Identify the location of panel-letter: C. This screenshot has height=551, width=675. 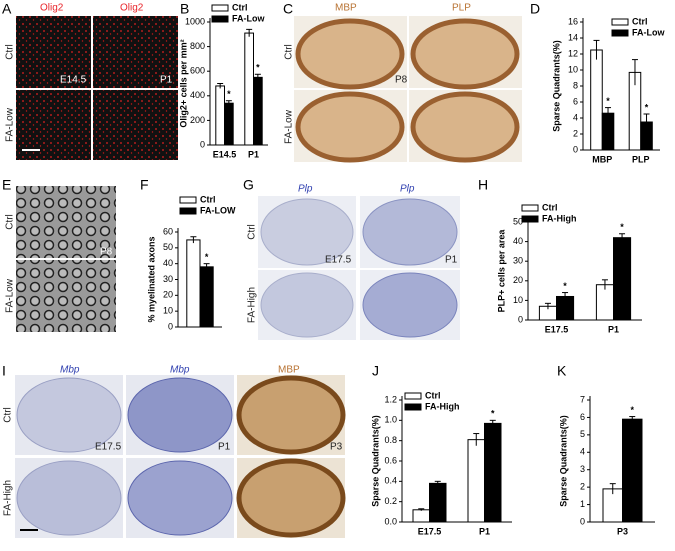
(288, 9).